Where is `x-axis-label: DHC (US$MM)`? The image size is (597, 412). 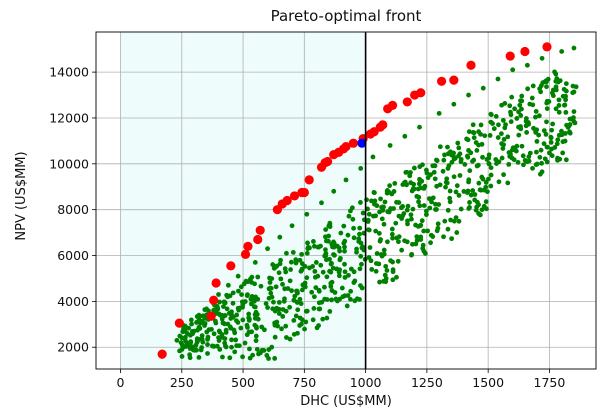
x-axis-label: DHC (US$MM) is located at coordinates (346, 401).